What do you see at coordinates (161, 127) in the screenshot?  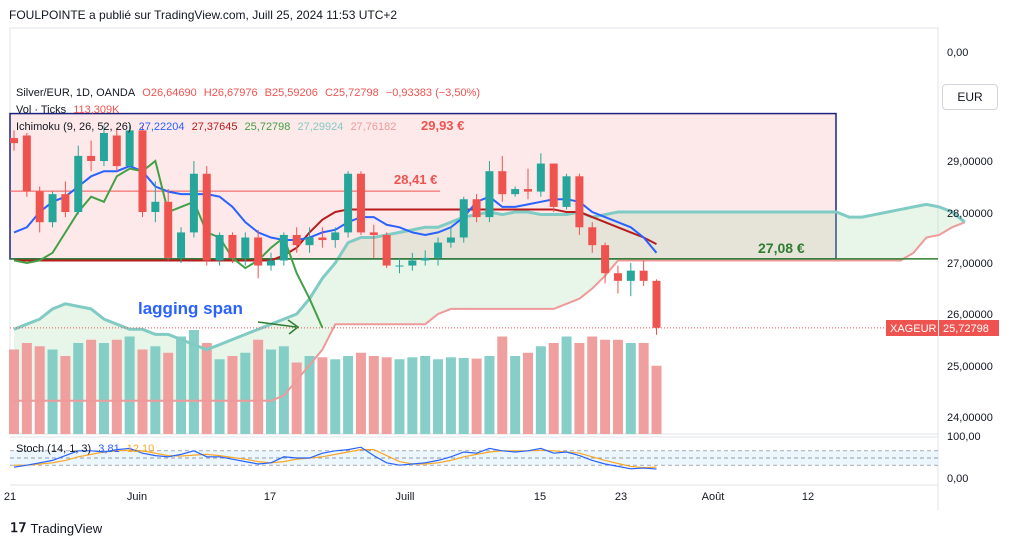 I see `ichimoku-tenkan-value: 27,22204` at bounding box center [161, 127].